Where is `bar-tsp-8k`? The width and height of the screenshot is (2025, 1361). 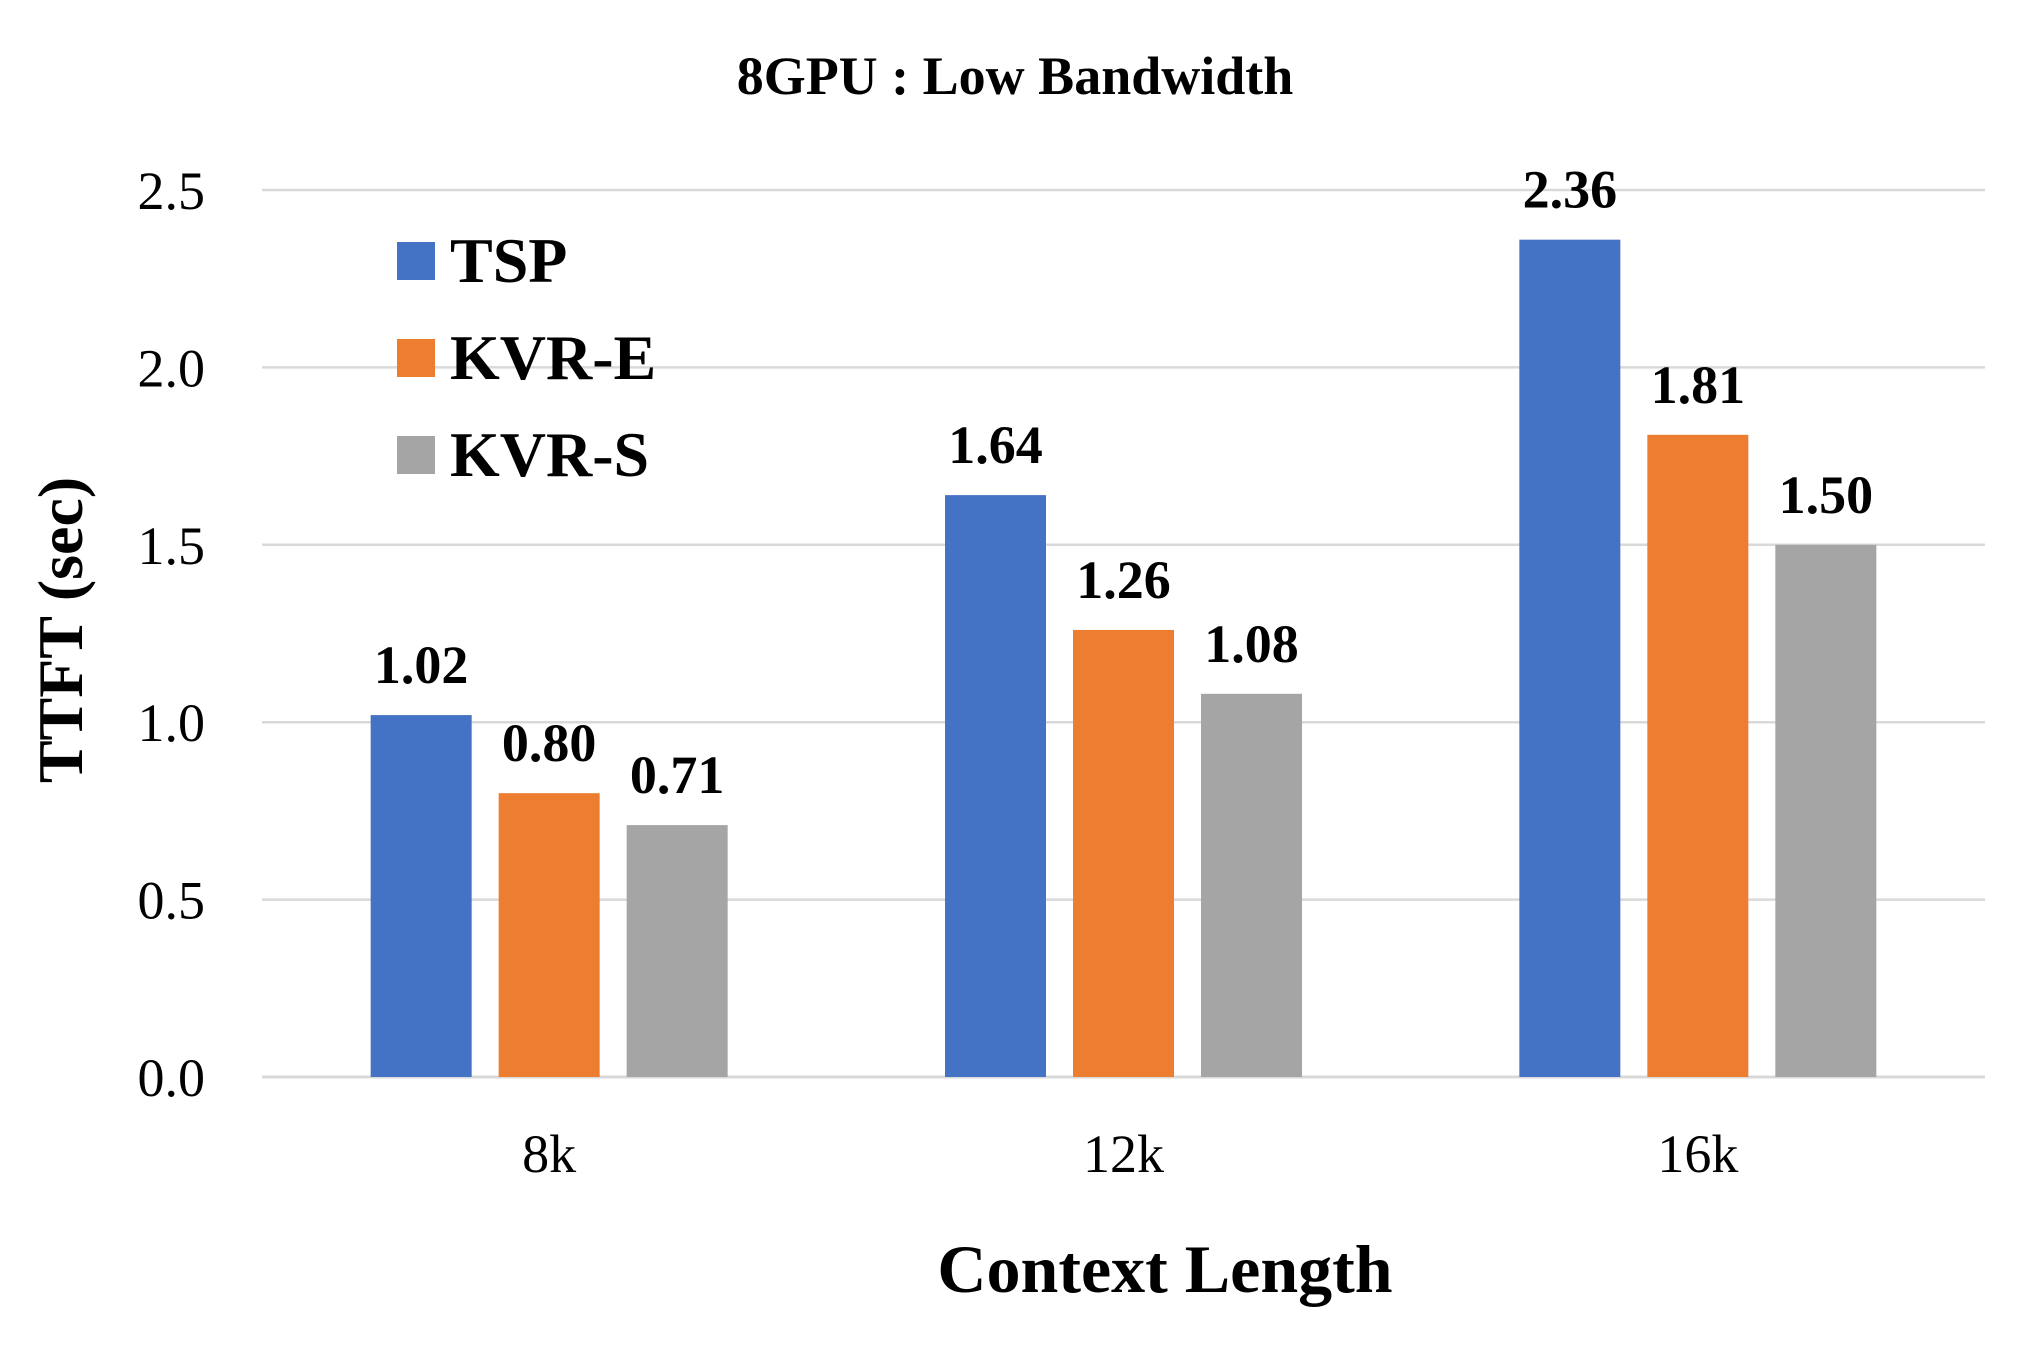
bar-tsp-8k is located at coordinates (421, 896).